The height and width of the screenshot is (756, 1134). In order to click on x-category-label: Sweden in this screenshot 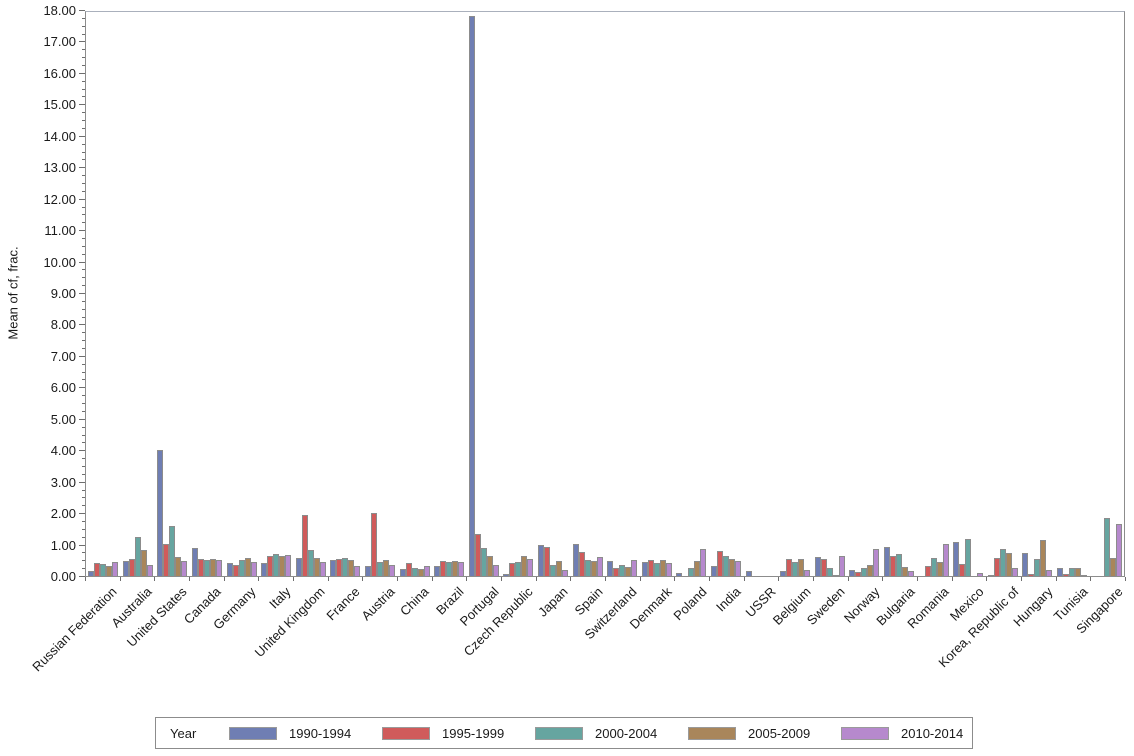, I will do `click(826, 606)`.